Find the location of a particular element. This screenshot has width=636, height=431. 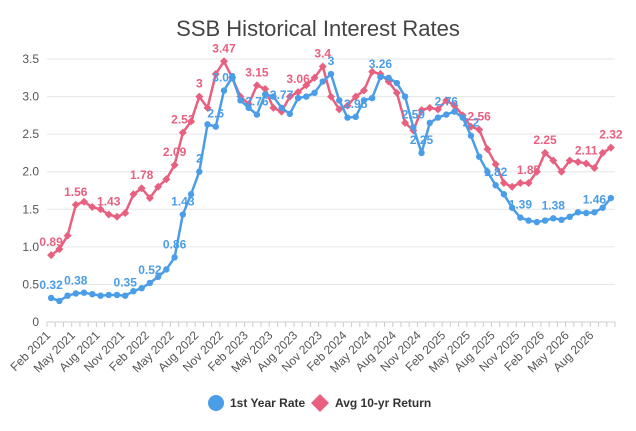

data-label: 2.11 is located at coordinates (586, 150).